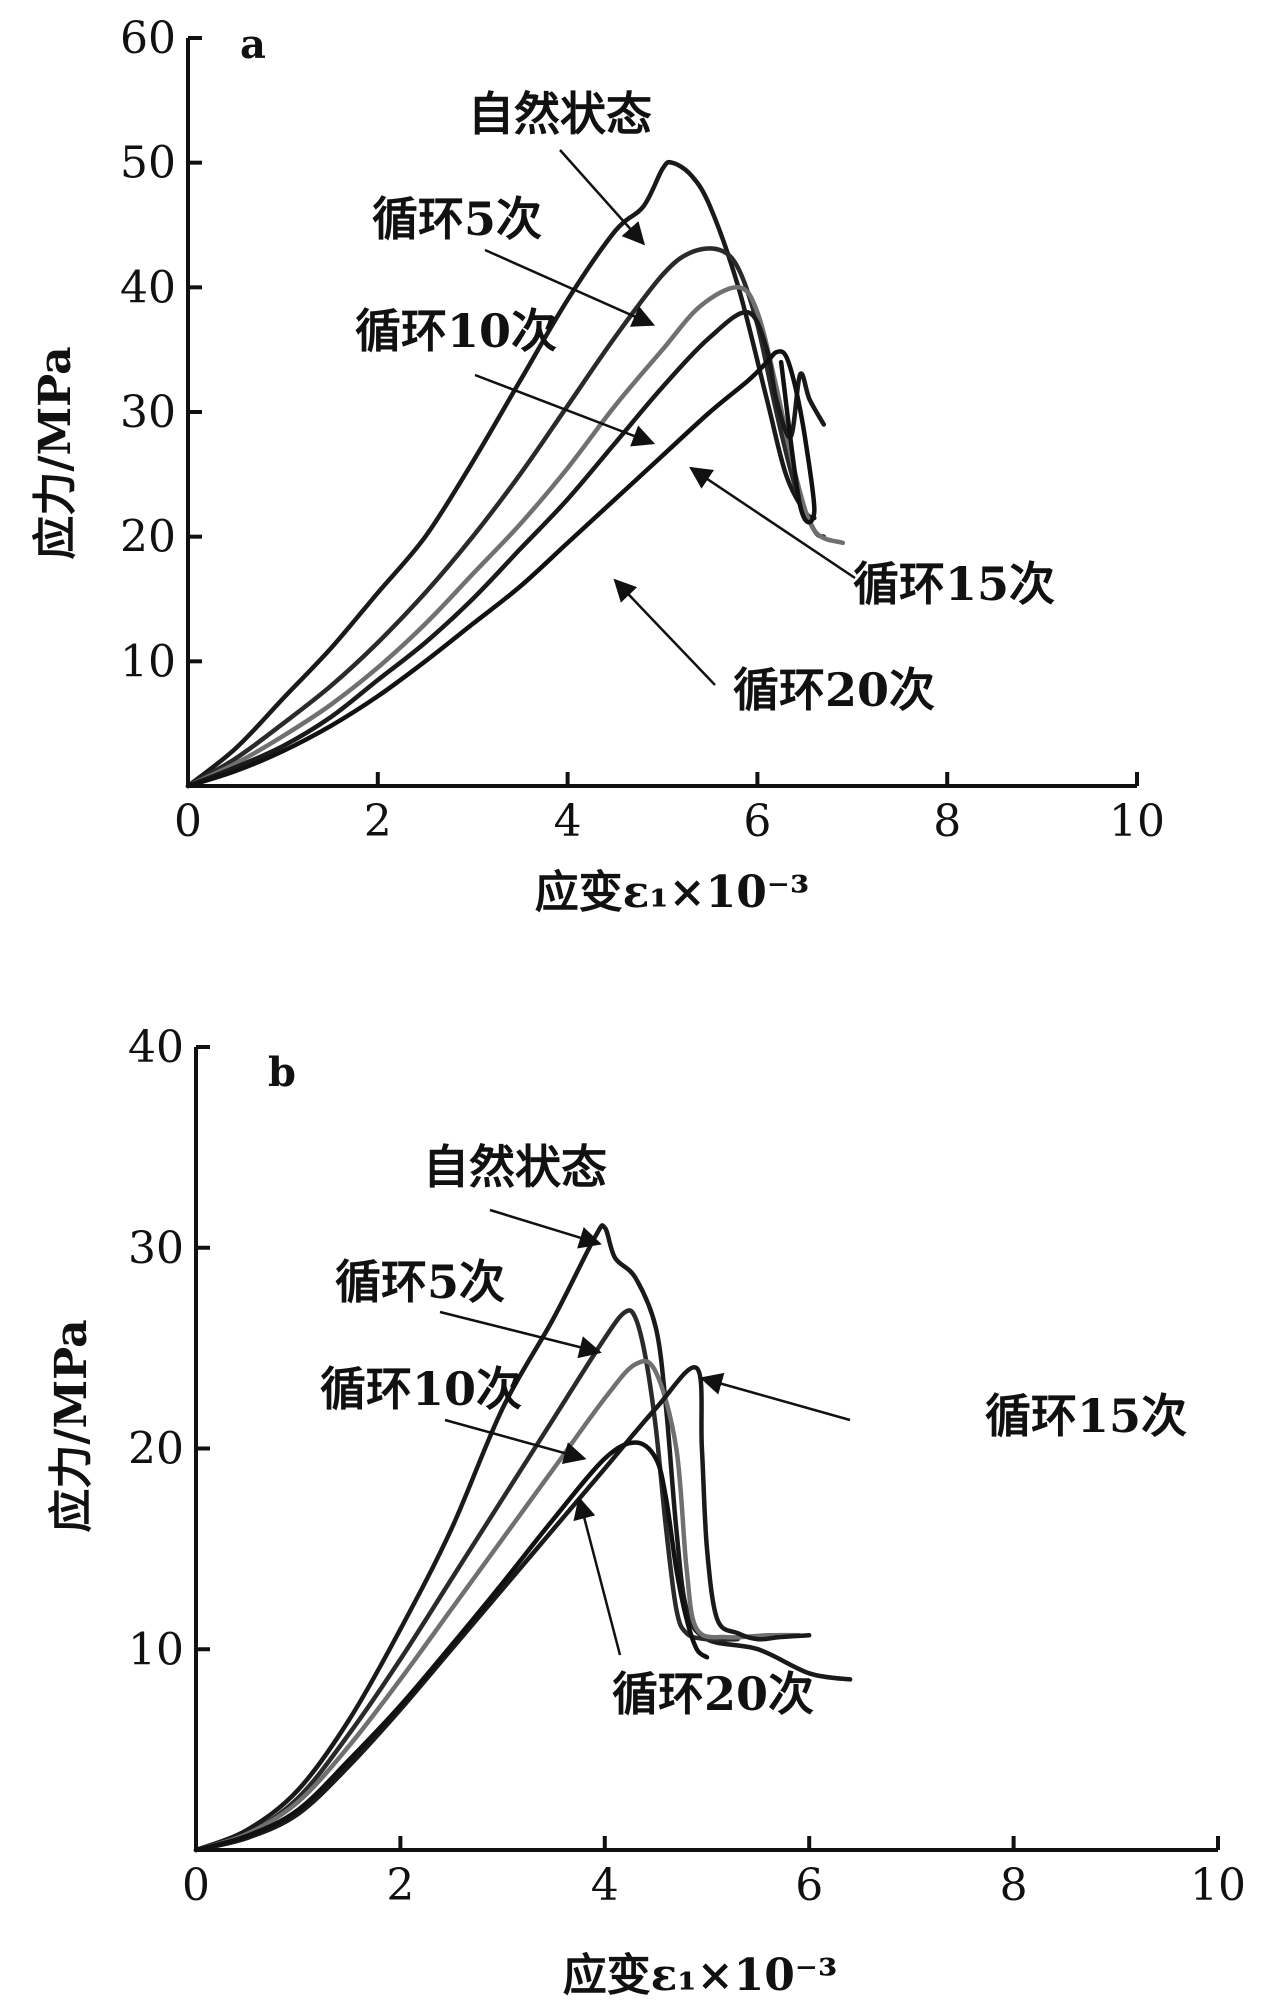  What do you see at coordinates (156, 1449) in the screenshot?
I see `panel-b-y-tick-label-1: 20` at bounding box center [156, 1449].